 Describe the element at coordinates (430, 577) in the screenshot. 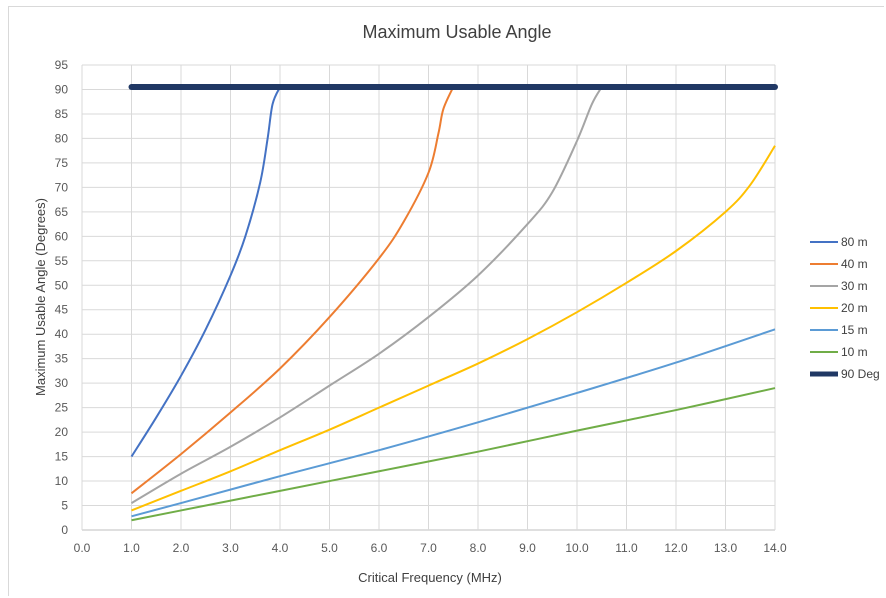

I see `x-axis-label: Critical Frequency (MHz)` at that location.